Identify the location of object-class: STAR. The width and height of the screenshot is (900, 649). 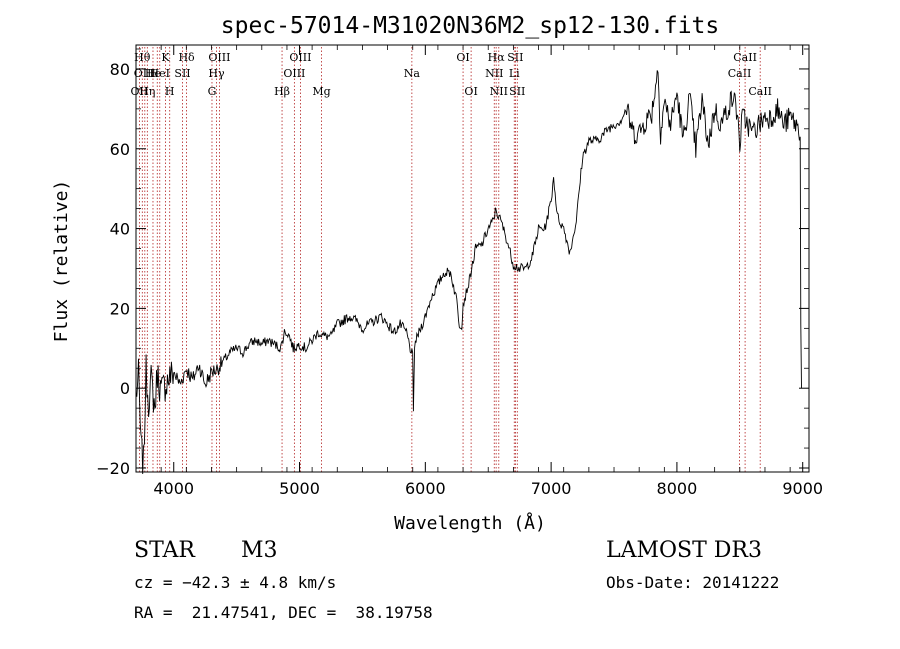
(164, 550).